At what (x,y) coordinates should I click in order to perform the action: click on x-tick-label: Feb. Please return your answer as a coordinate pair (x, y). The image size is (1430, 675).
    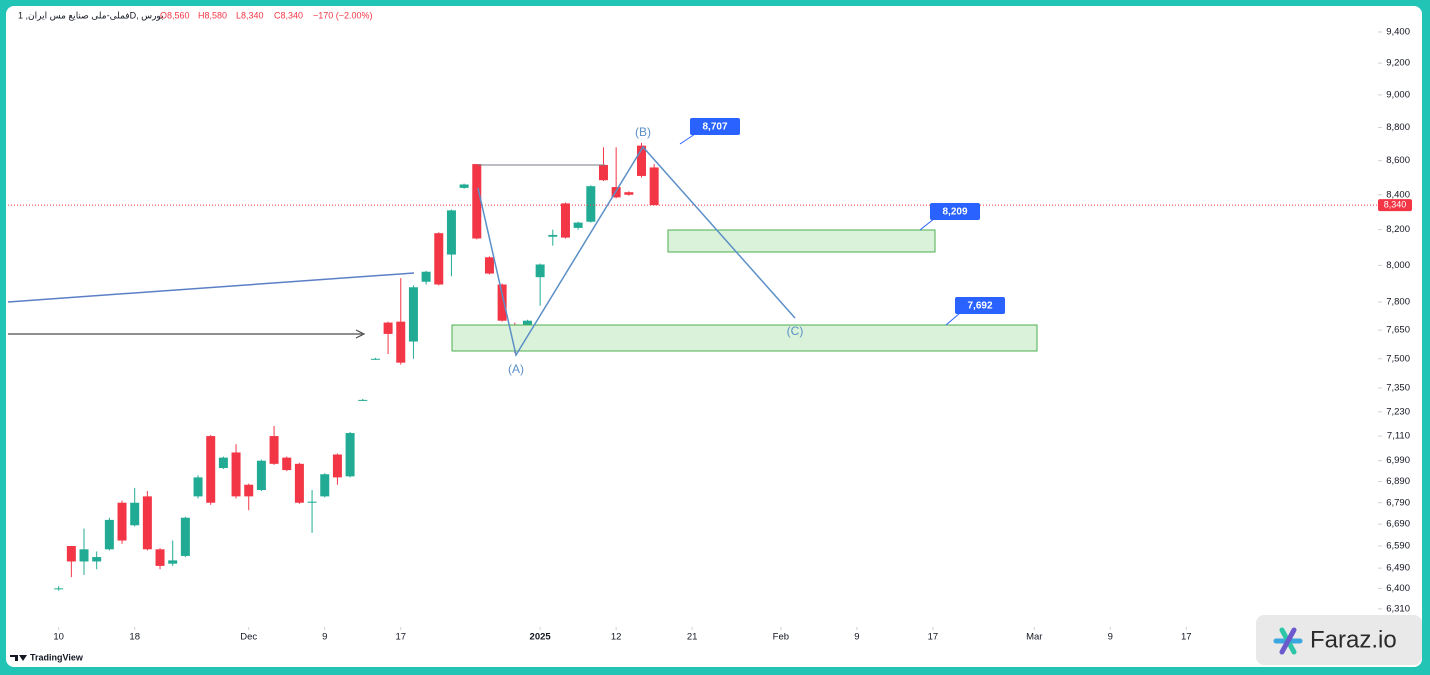
    Looking at the image, I should click on (781, 637).